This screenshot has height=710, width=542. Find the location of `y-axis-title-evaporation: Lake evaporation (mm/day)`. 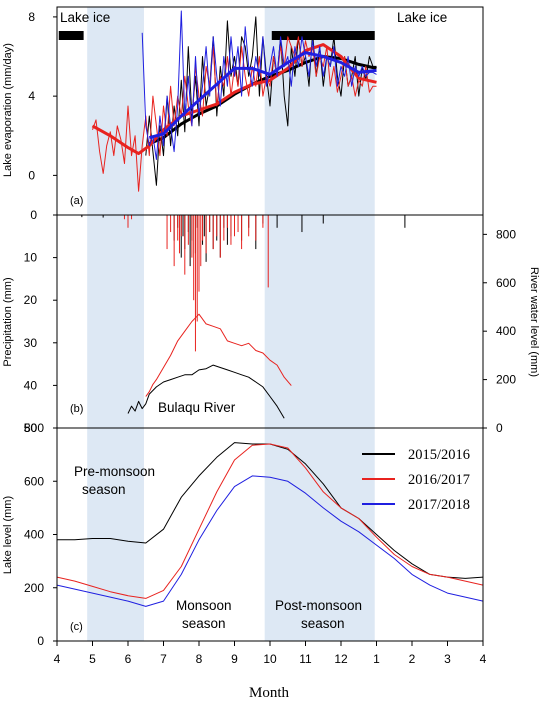

y-axis-title-evaporation: Lake evaporation (mm/day) is located at coordinates (8, 110).